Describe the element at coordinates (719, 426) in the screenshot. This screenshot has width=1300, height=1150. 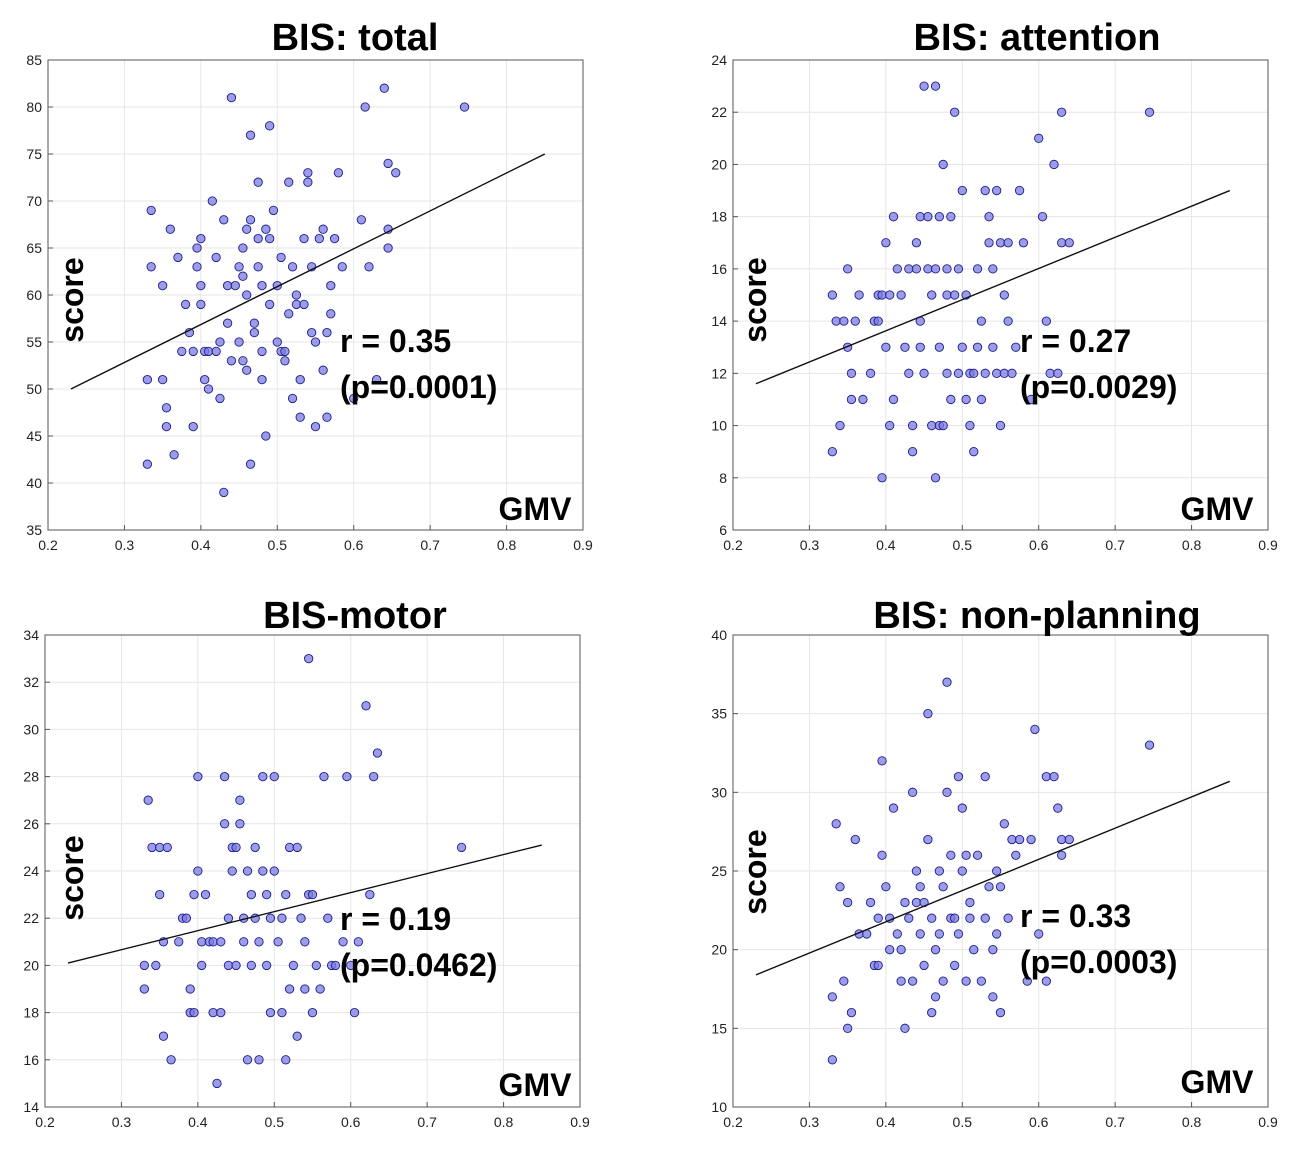
I see `y-tick-label: 10` at that location.